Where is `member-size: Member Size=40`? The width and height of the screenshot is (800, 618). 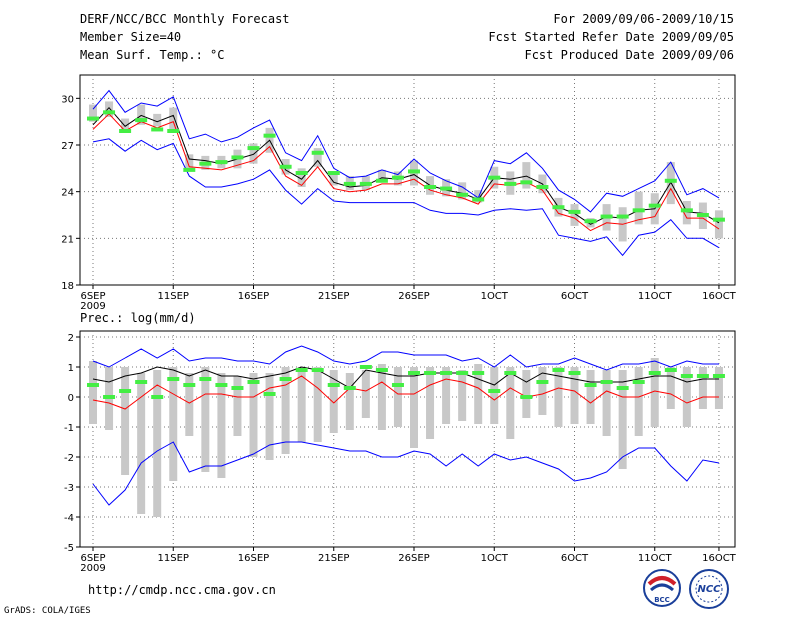 member-size: Member Size=40 is located at coordinates (131, 37).